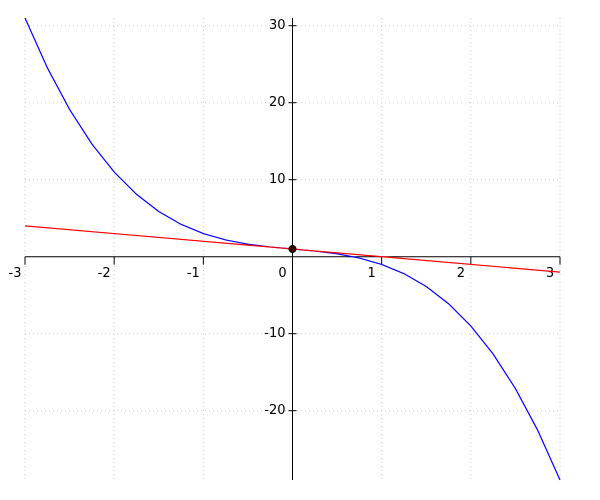 The image size is (600, 500). Describe the element at coordinates (277, 102) in the screenshot. I see `y-tick-label: 20` at that location.